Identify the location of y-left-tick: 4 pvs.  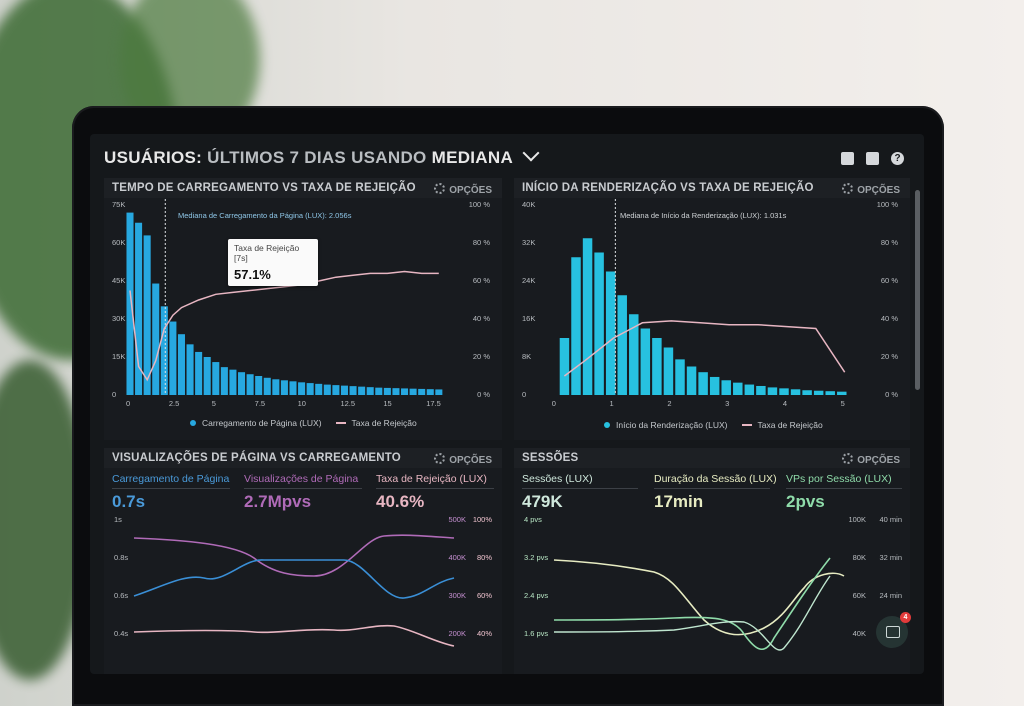
(533, 519).